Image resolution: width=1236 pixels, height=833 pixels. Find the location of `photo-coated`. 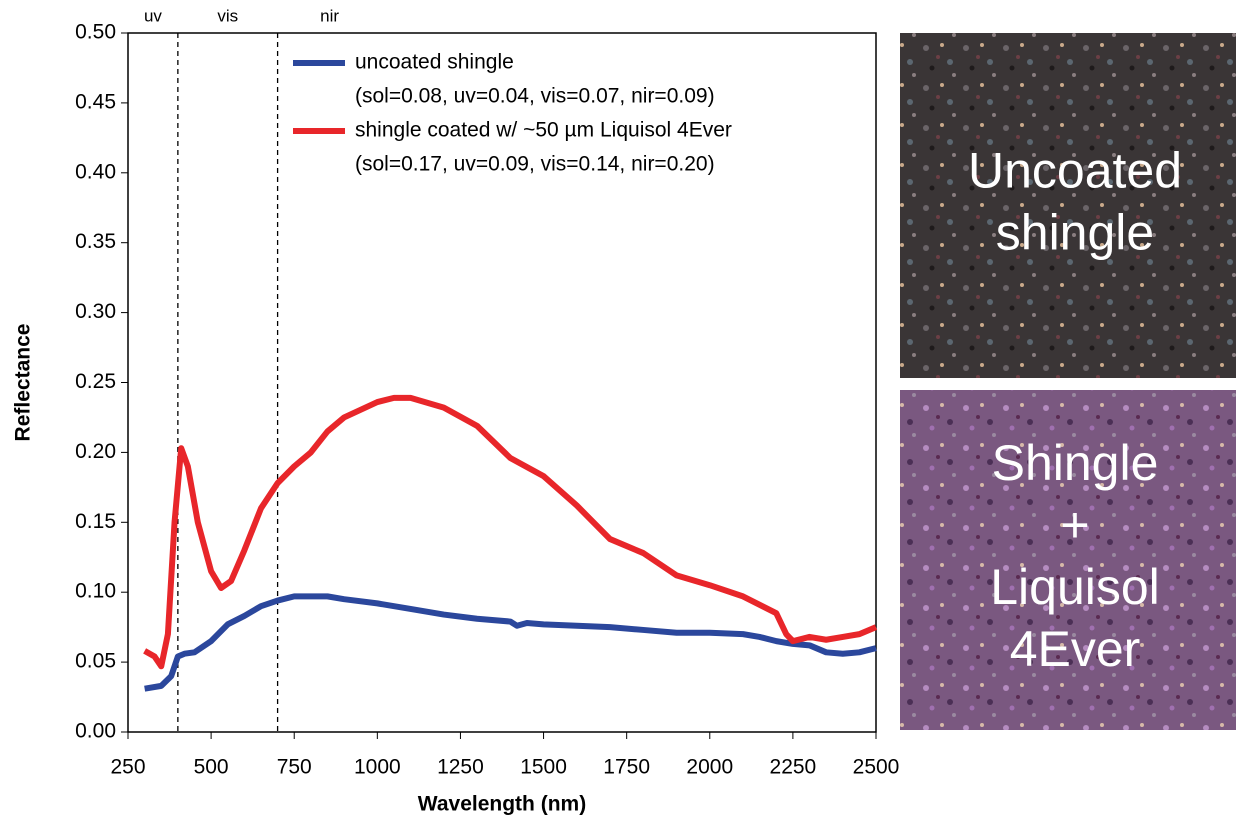

photo-coated is located at coordinates (1068, 560).